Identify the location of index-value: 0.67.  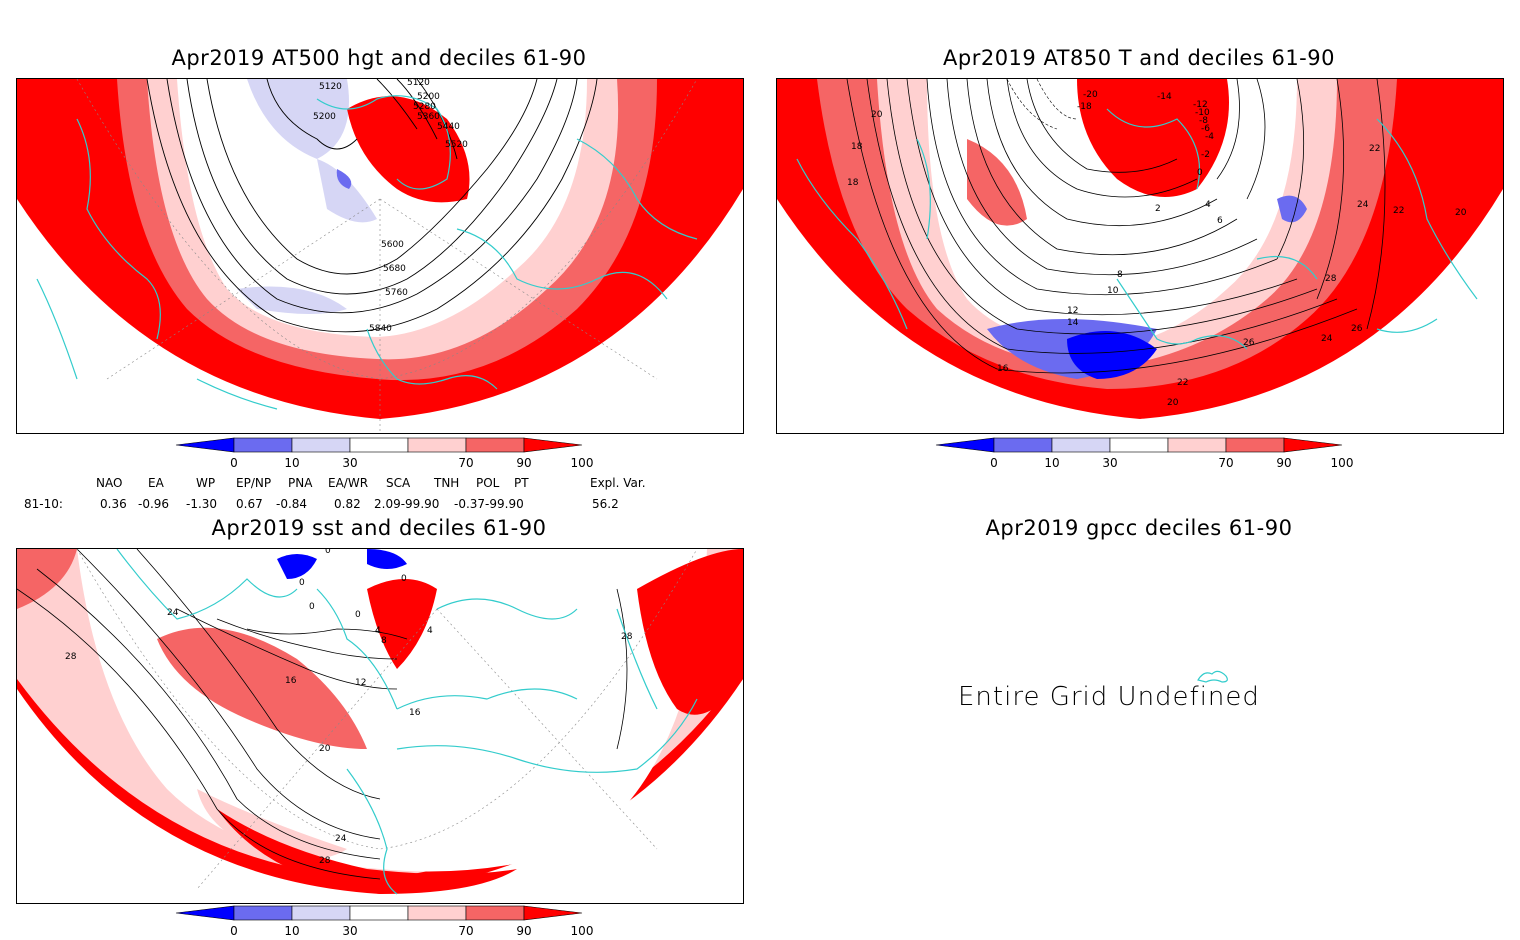
(249, 504).